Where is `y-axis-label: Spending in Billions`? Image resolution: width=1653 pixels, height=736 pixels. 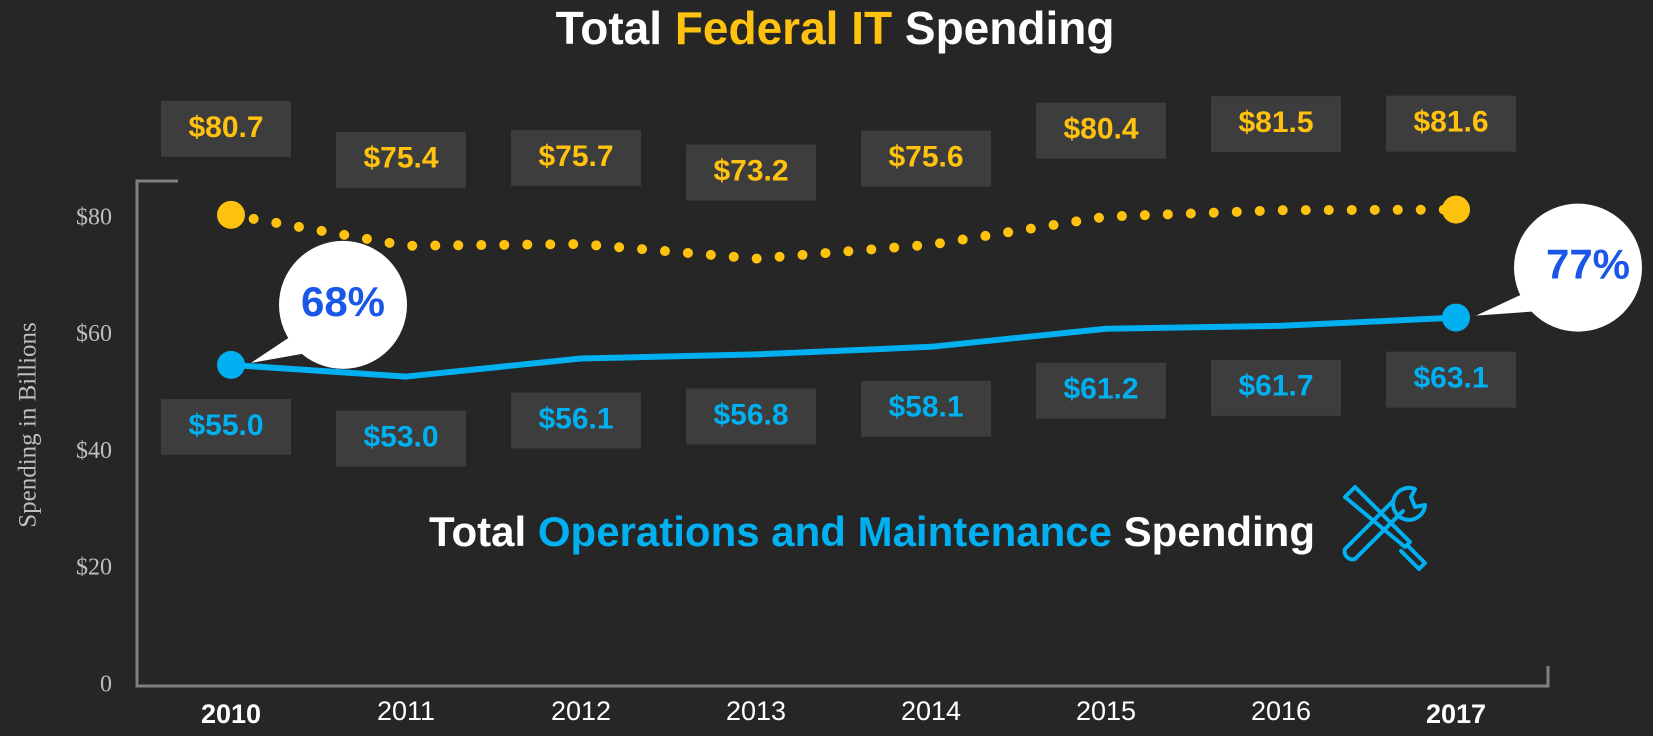 y-axis-label: Spending in Billions is located at coordinates (28, 425).